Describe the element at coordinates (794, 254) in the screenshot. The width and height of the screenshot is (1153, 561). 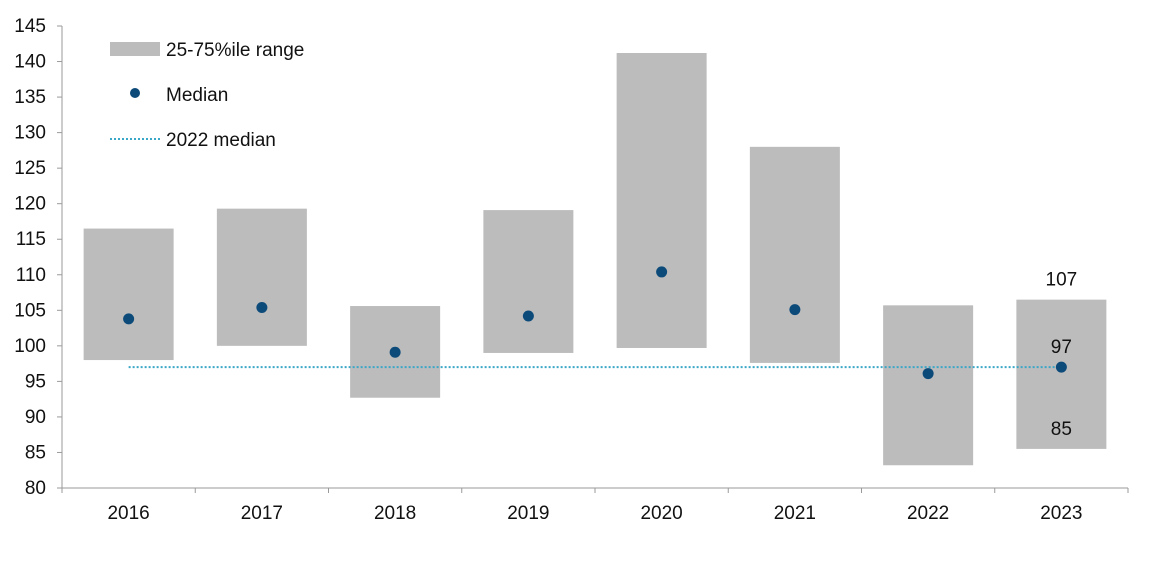
I see `range-bar-2021` at that location.